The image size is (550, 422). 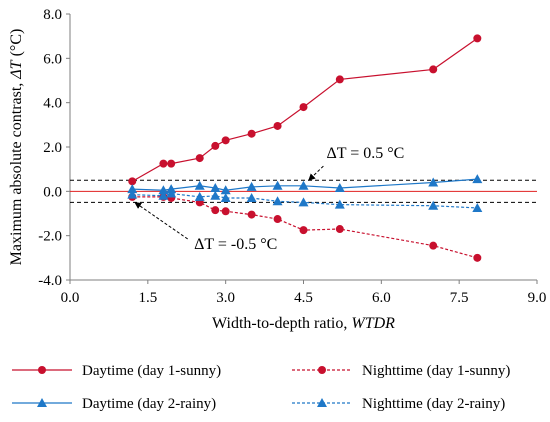 I want to click on x-tick-label: 1.5, so click(x=147, y=298).